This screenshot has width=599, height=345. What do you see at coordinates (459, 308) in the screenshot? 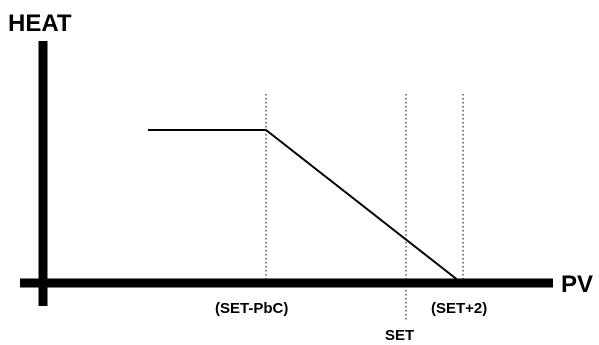
I see `set-plus-2-label: (SET+2)` at bounding box center [459, 308].